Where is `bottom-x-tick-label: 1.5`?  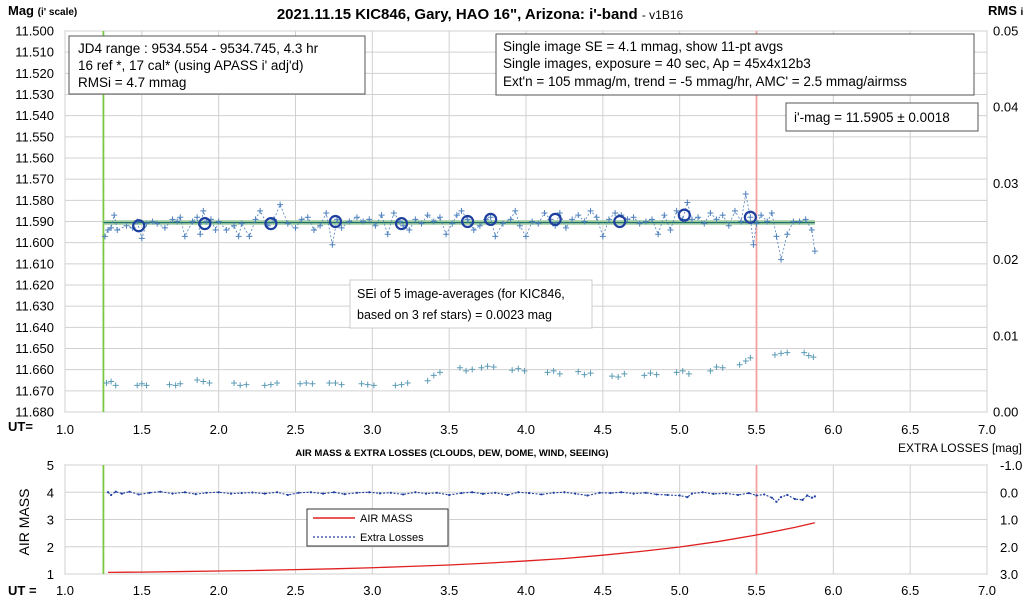 bottom-x-tick-label: 1.5 is located at coordinates (142, 590).